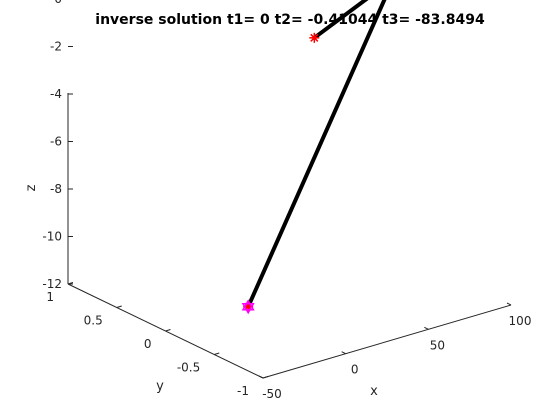  I want to click on z-tick-label: -12, so click(52, 284).